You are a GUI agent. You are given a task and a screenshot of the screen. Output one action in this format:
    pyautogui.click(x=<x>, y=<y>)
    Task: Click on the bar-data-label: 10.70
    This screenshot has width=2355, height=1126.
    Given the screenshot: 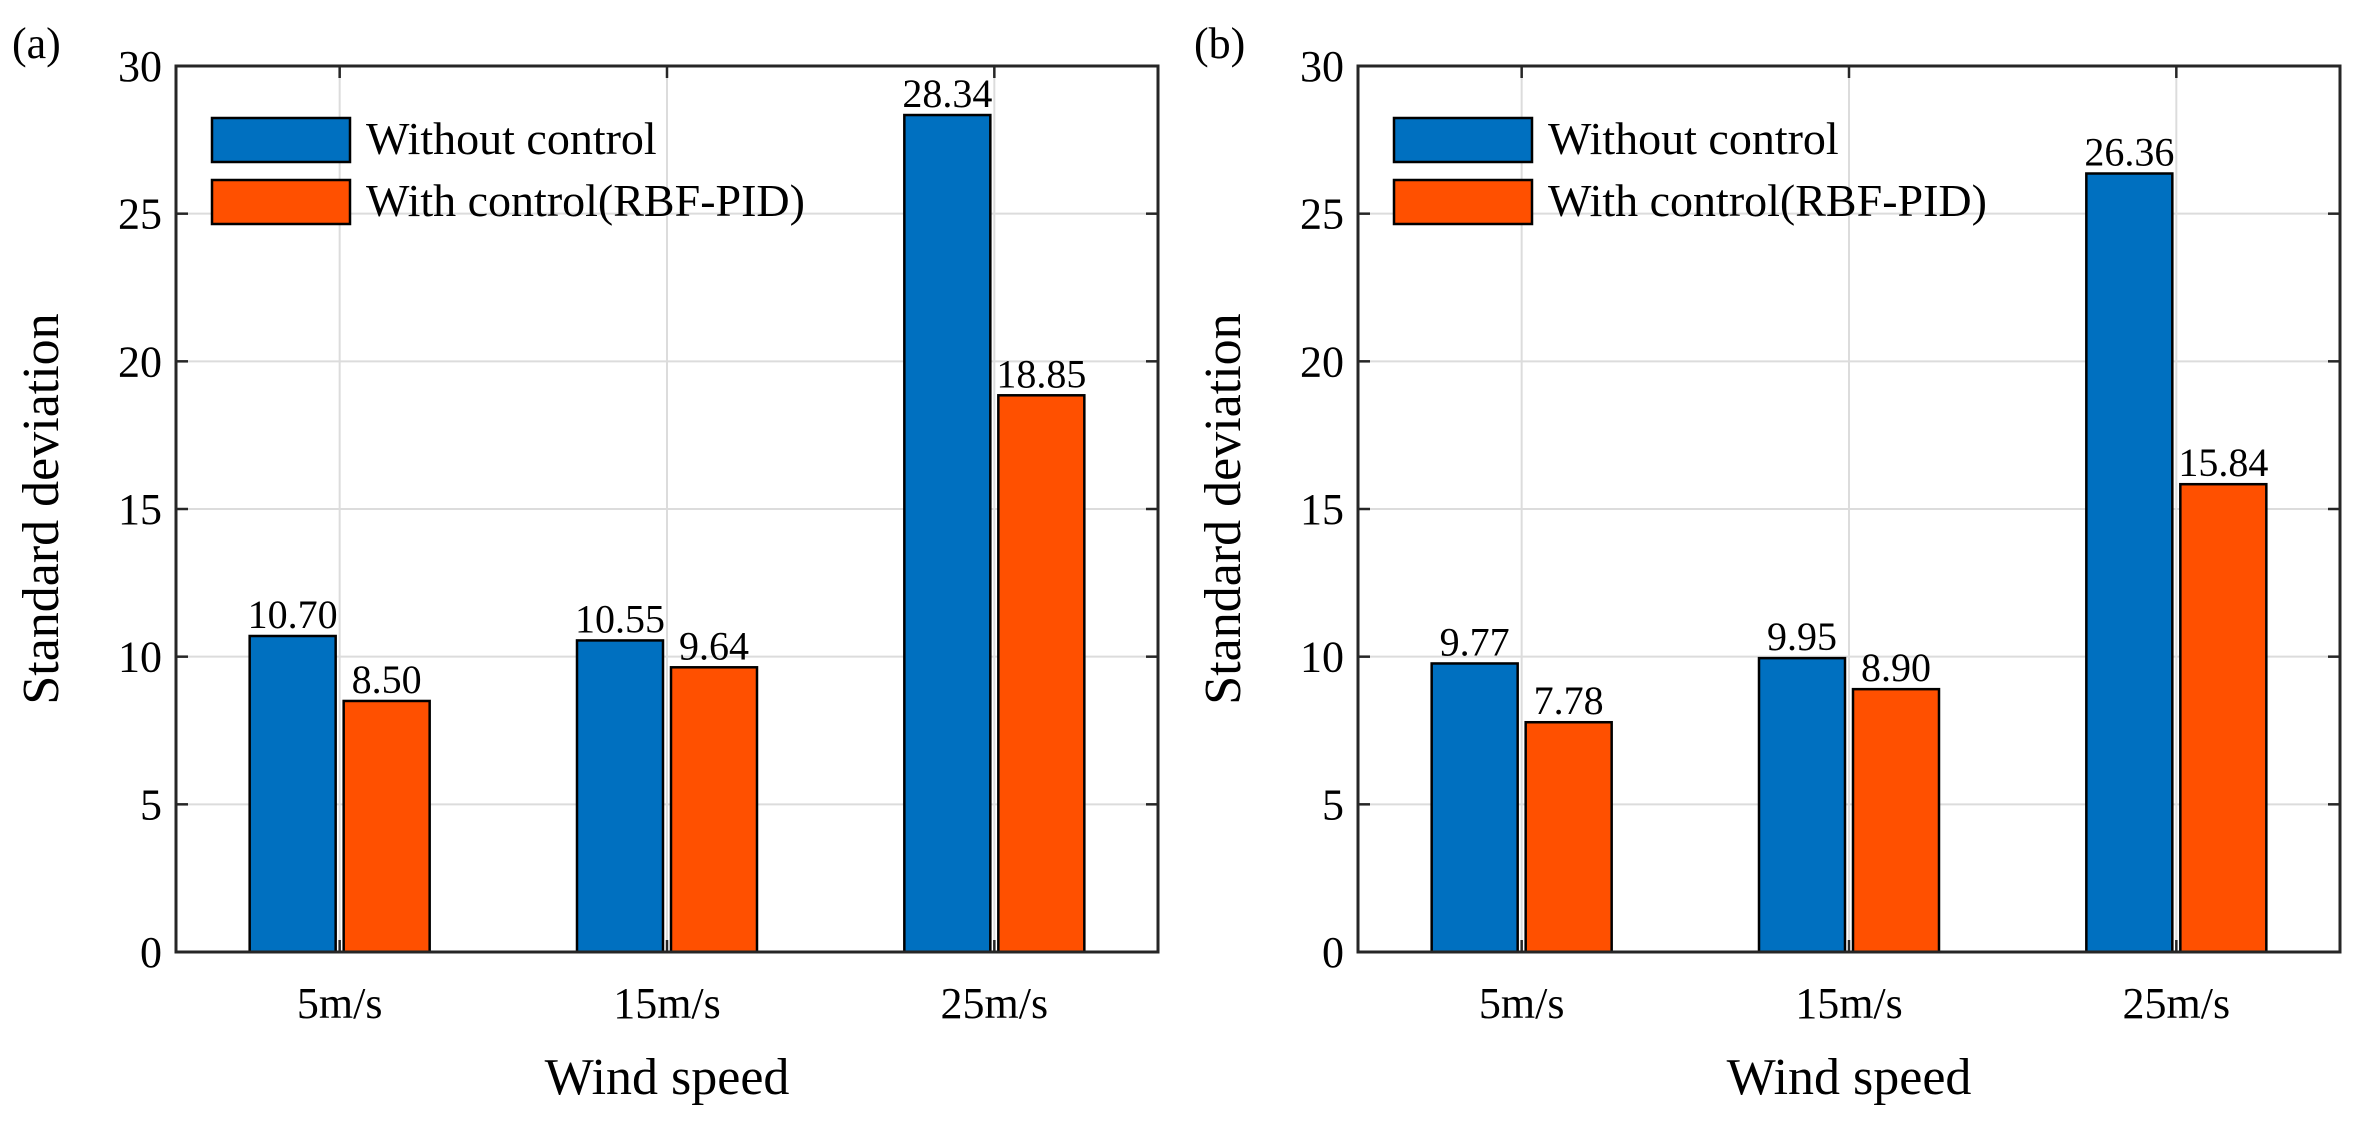 What is the action you would take?
    pyautogui.click(x=293, y=614)
    